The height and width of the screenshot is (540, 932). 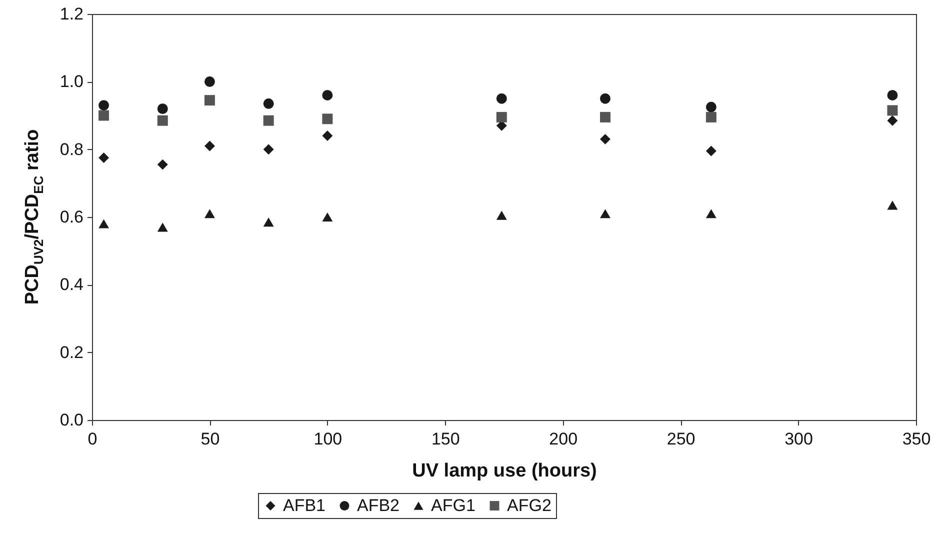 What do you see at coordinates (72, 420) in the screenshot?
I see `y-tick-label: 0.0` at bounding box center [72, 420].